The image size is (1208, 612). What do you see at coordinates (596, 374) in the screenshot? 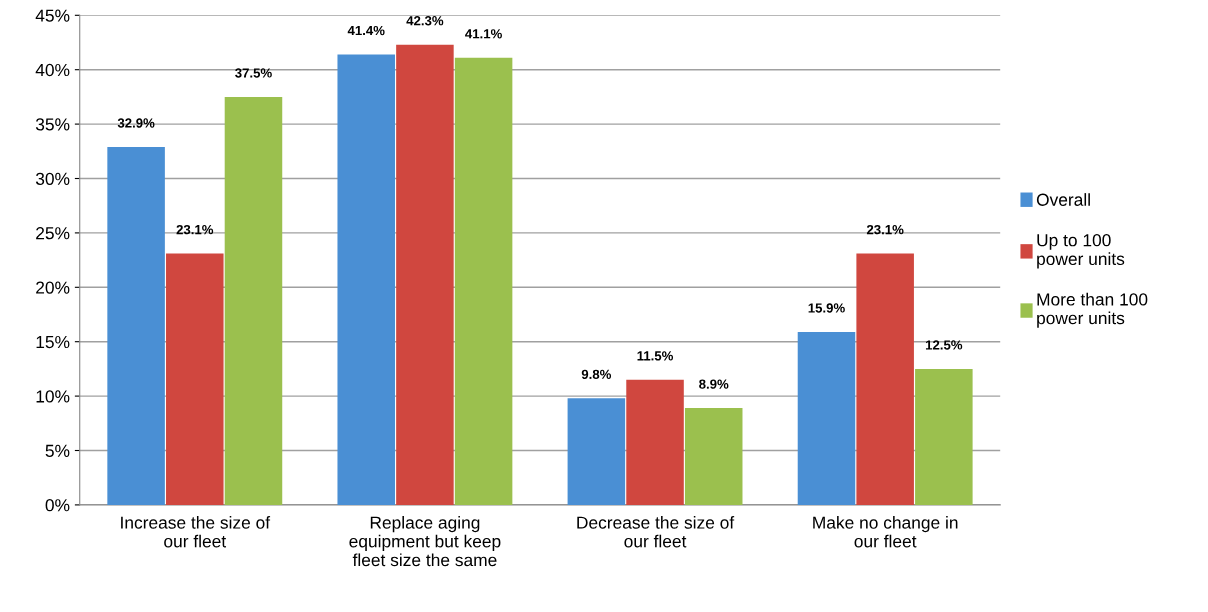
I see `data-label: 9.8%` at bounding box center [596, 374].